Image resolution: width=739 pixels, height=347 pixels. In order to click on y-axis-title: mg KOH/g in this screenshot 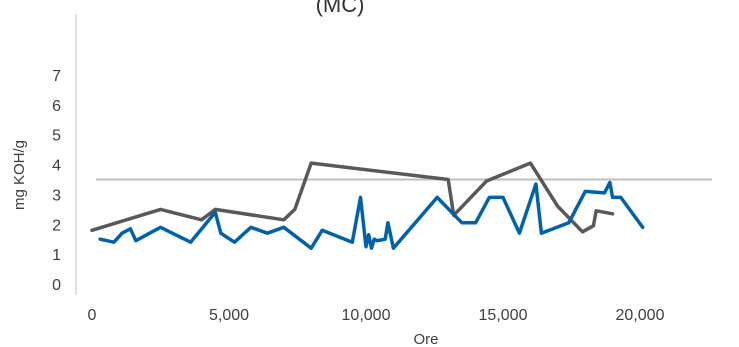, I will do `click(19, 175)`.